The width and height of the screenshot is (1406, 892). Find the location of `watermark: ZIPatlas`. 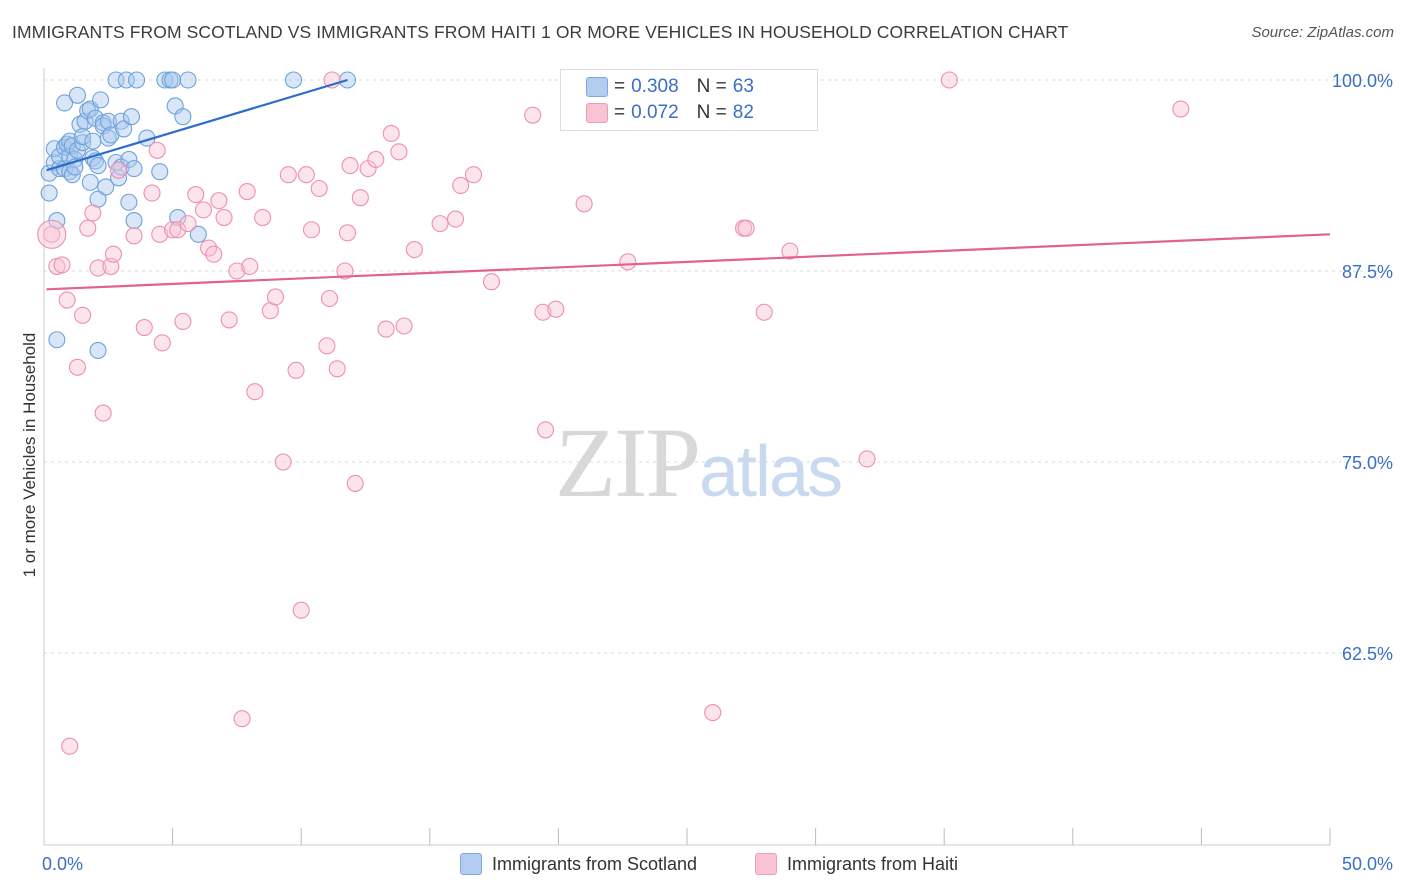

watermark: ZIPatlas is located at coordinates (699, 462).